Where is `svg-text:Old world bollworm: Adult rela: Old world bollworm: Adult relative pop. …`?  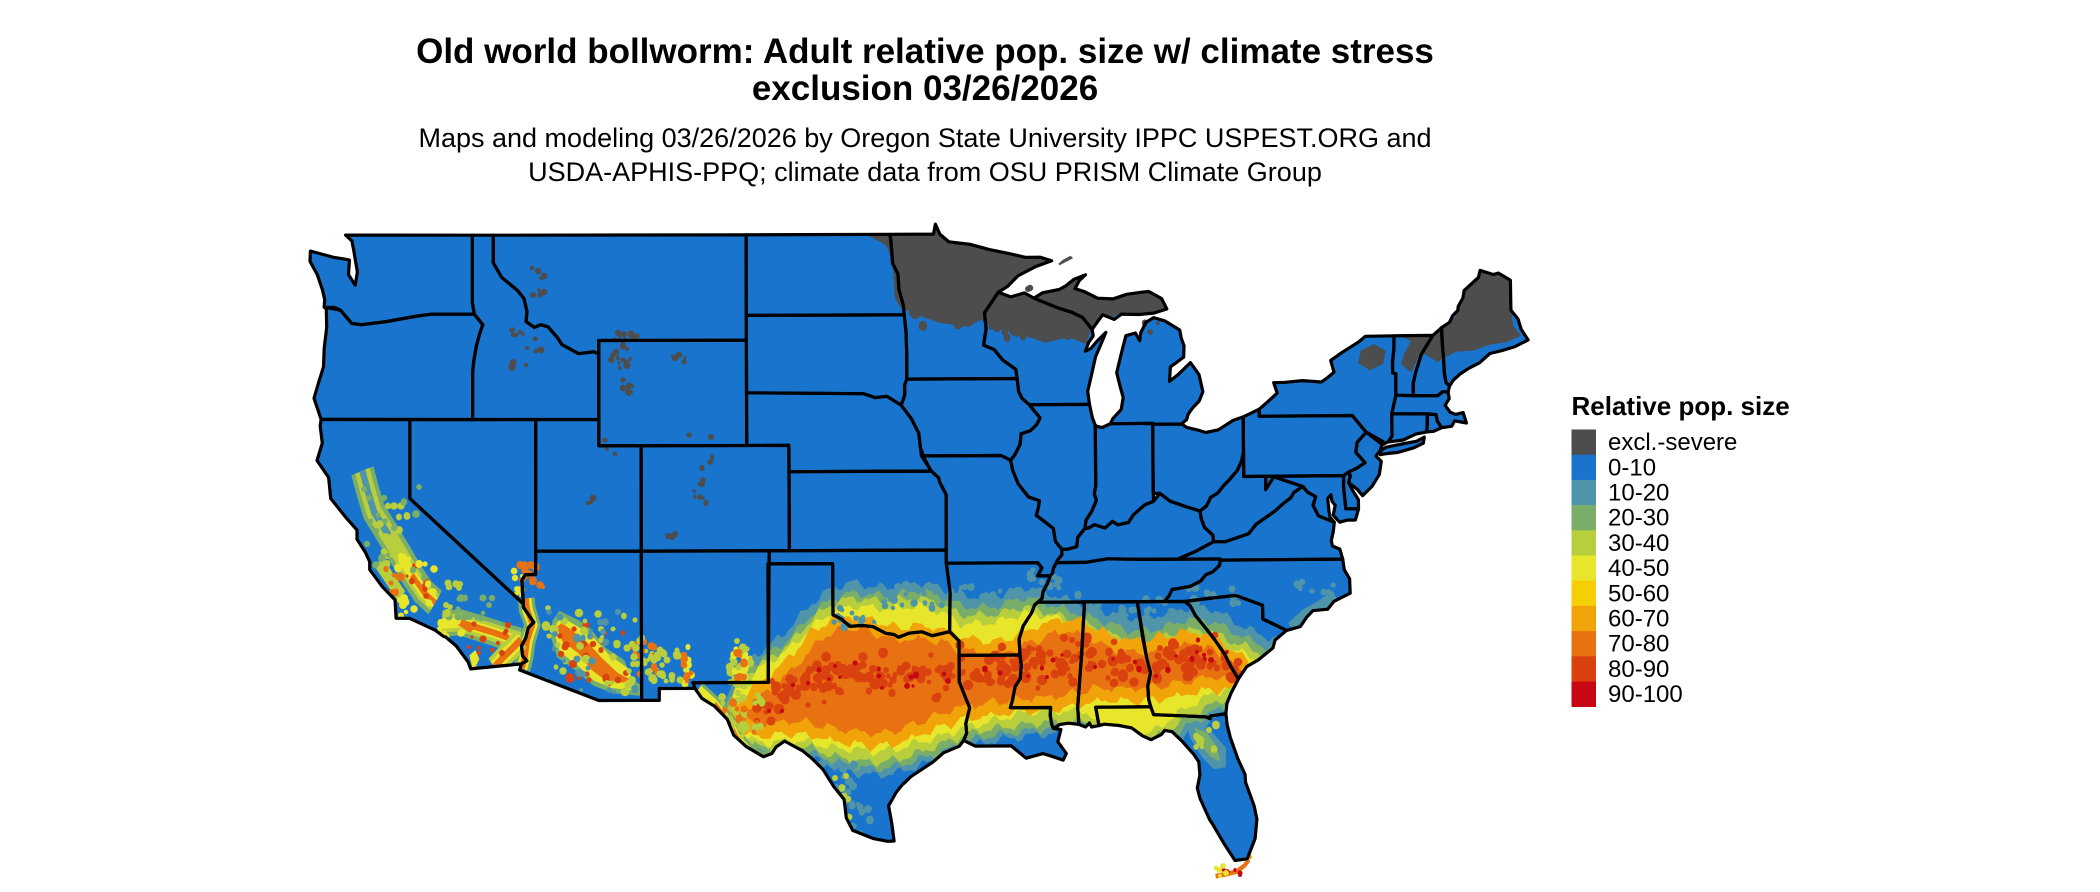
svg-text:Old world bollworm: Adult rela: Old world bollworm: Adult relative pop. … is located at coordinates (925, 51).